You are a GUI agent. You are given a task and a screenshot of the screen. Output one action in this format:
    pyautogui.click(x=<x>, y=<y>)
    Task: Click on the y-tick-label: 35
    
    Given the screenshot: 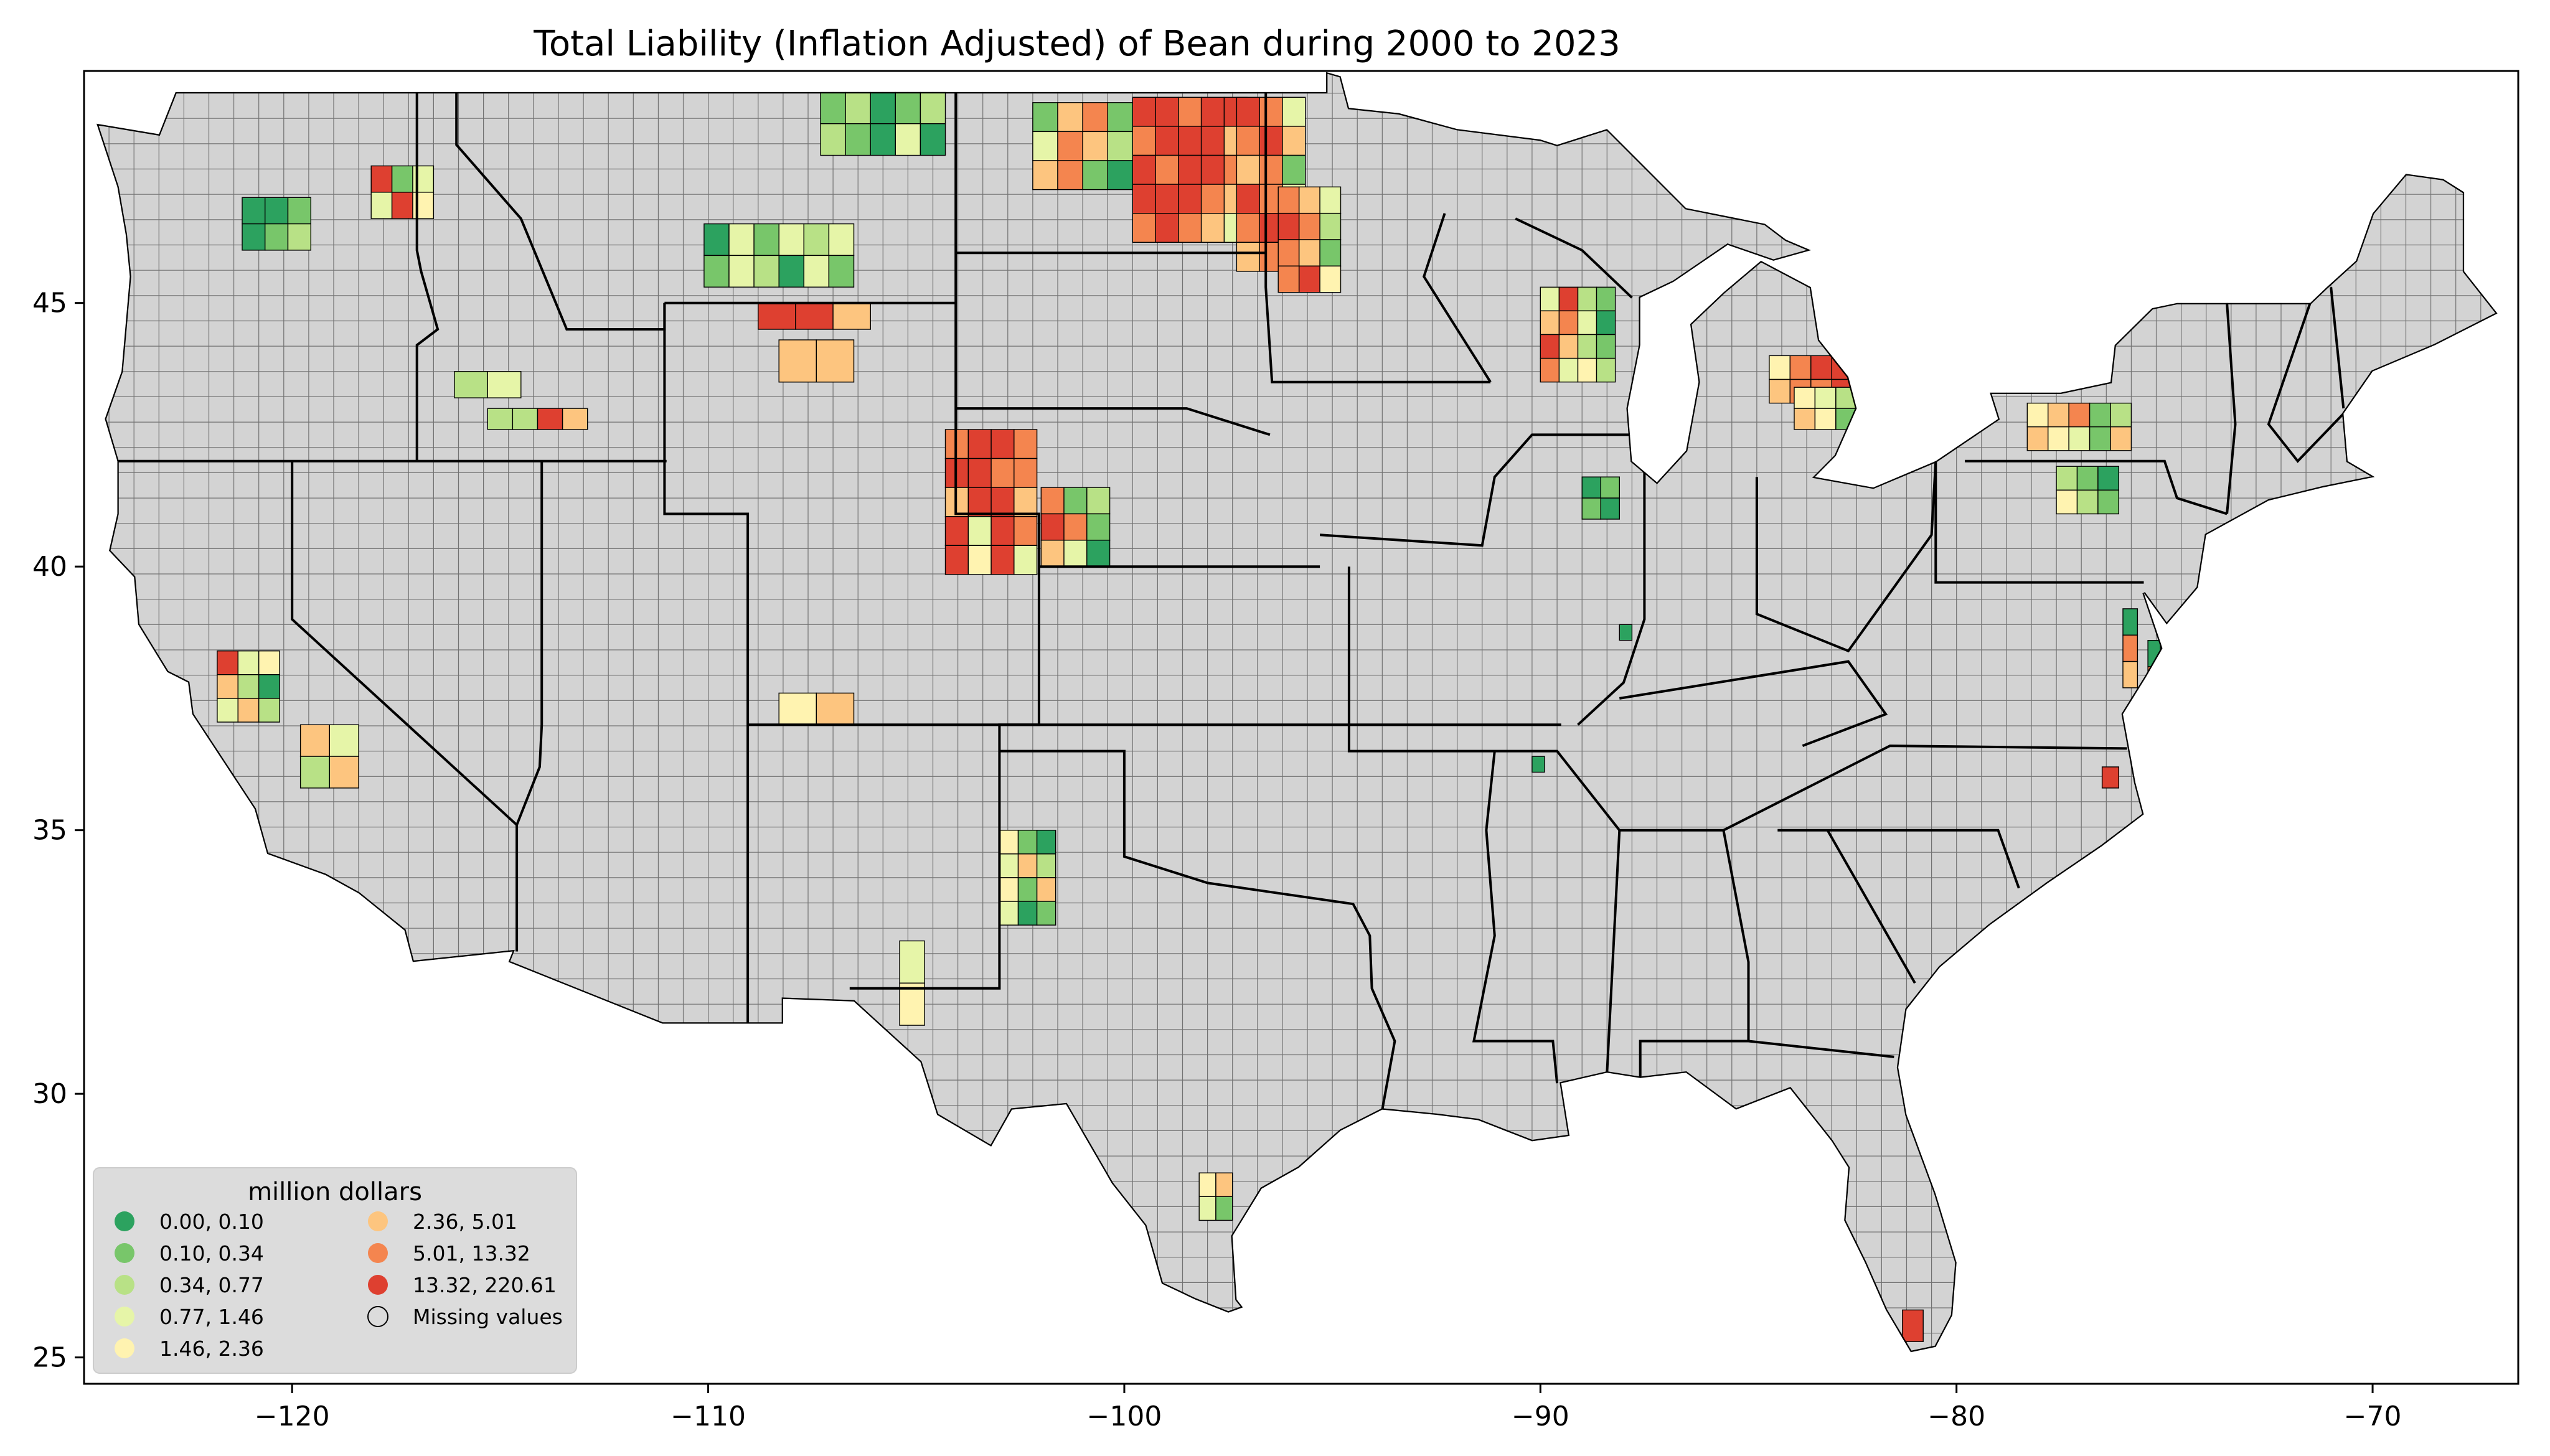 What is the action you would take?
    pyautogui.click(x=49, y=831)
    